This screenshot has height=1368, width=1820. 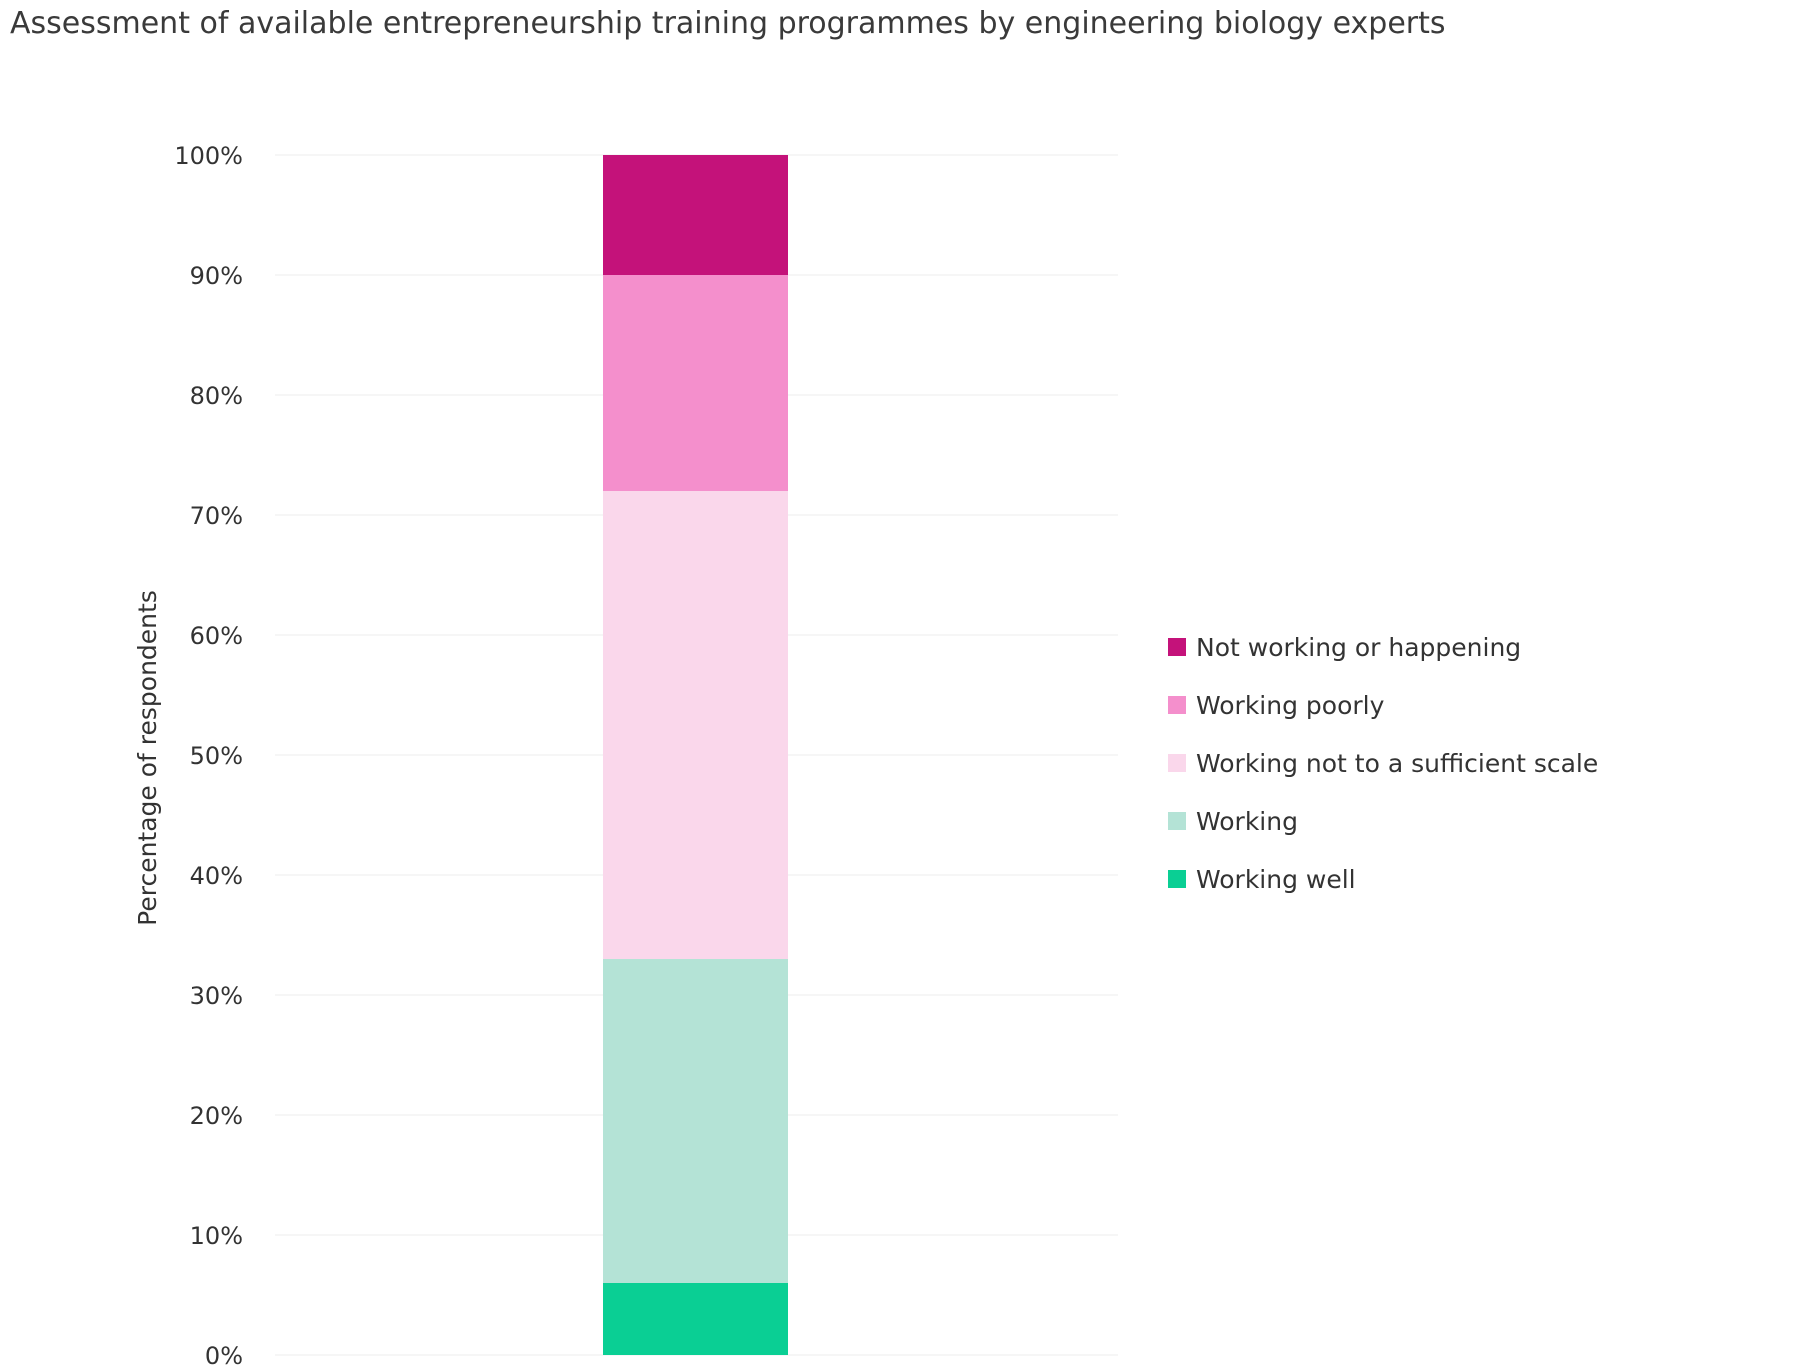 I want to click on legend-item: Working not to a sufficient scale, so click(x=1383, y=763).